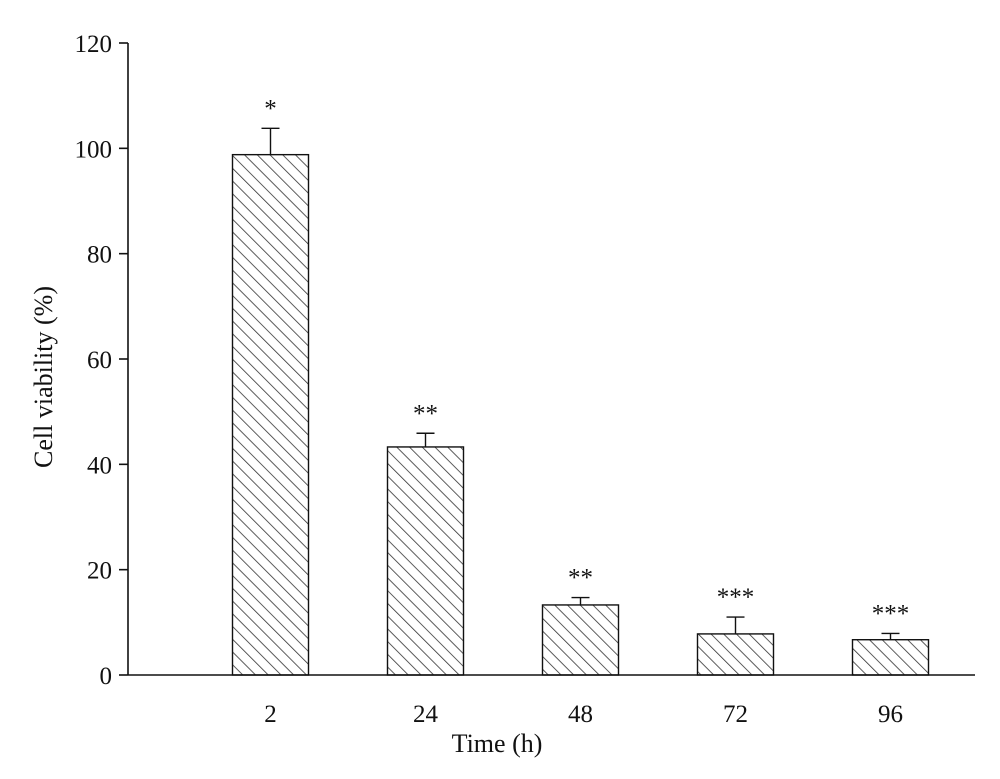  I want to click on y-tick-label-80: 80, so click(99, 255).